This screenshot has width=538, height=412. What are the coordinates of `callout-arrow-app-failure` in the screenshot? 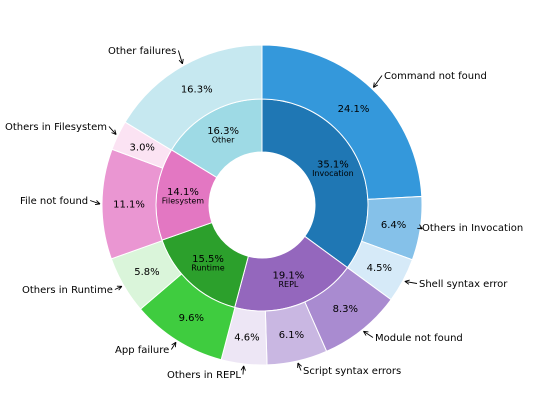 It's located at (173, 345).